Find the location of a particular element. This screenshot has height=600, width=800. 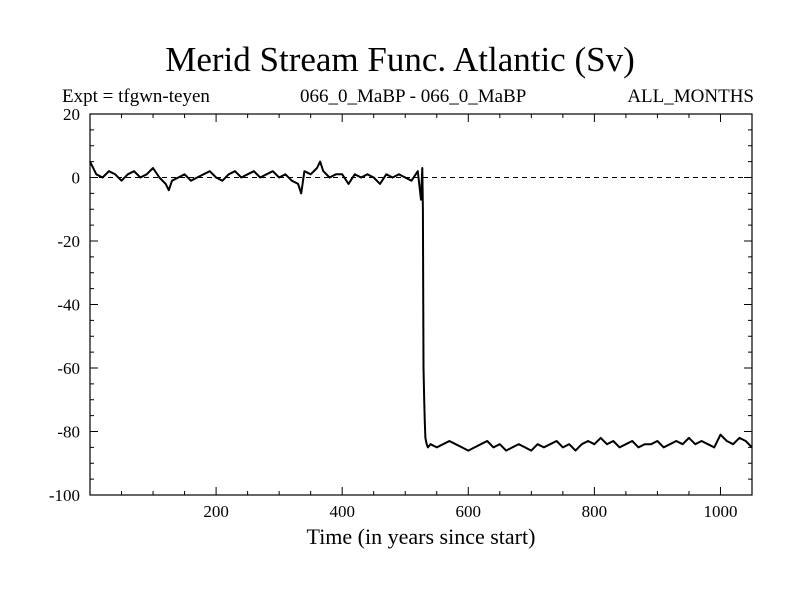

x-tick-label: 200 is located at coordinates (216, 511).